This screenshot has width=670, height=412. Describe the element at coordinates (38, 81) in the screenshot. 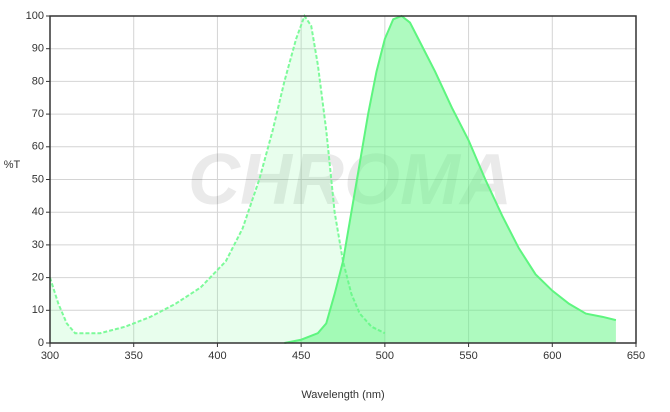

I see `y-tick-label: 80` at that location.